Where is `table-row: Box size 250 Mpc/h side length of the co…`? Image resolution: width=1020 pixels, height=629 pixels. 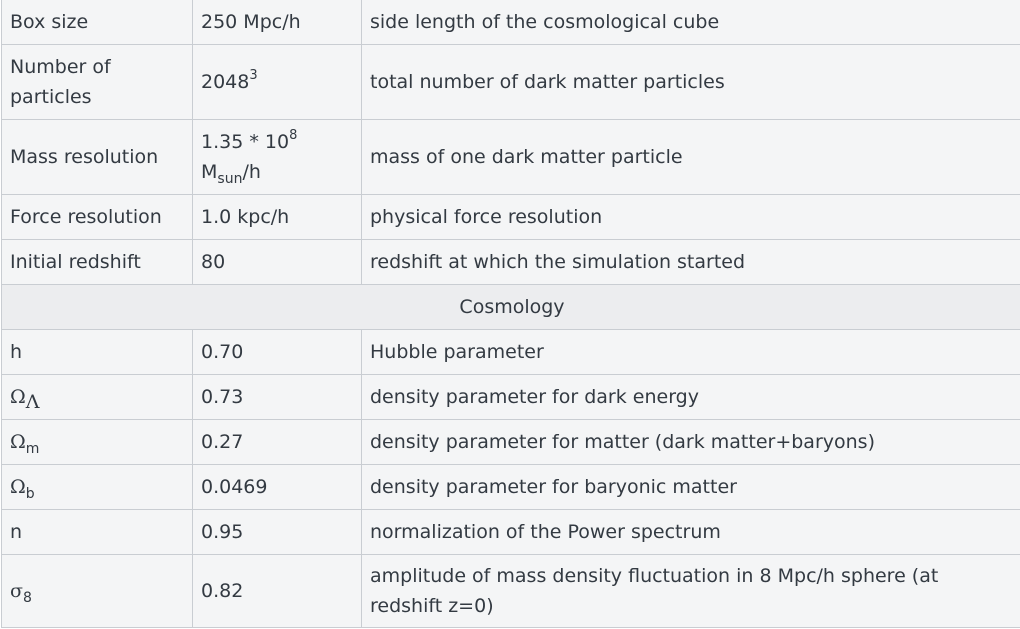 table-row: Box size 250 Mpc/h side length of the co… is located at coordinates (510, 22).